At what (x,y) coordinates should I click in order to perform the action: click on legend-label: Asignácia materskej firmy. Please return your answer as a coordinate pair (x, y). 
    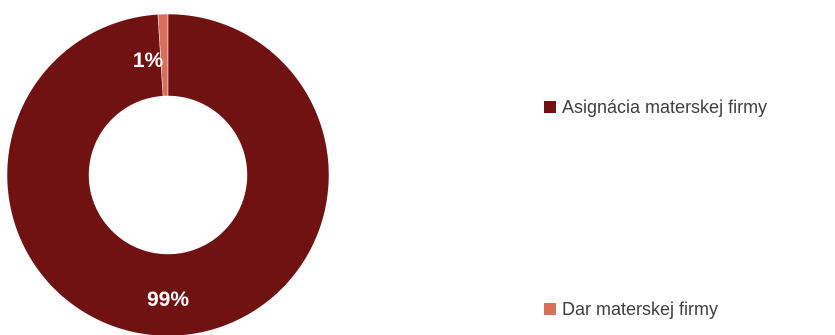
    Looking at the image, I should click on (665, 107).